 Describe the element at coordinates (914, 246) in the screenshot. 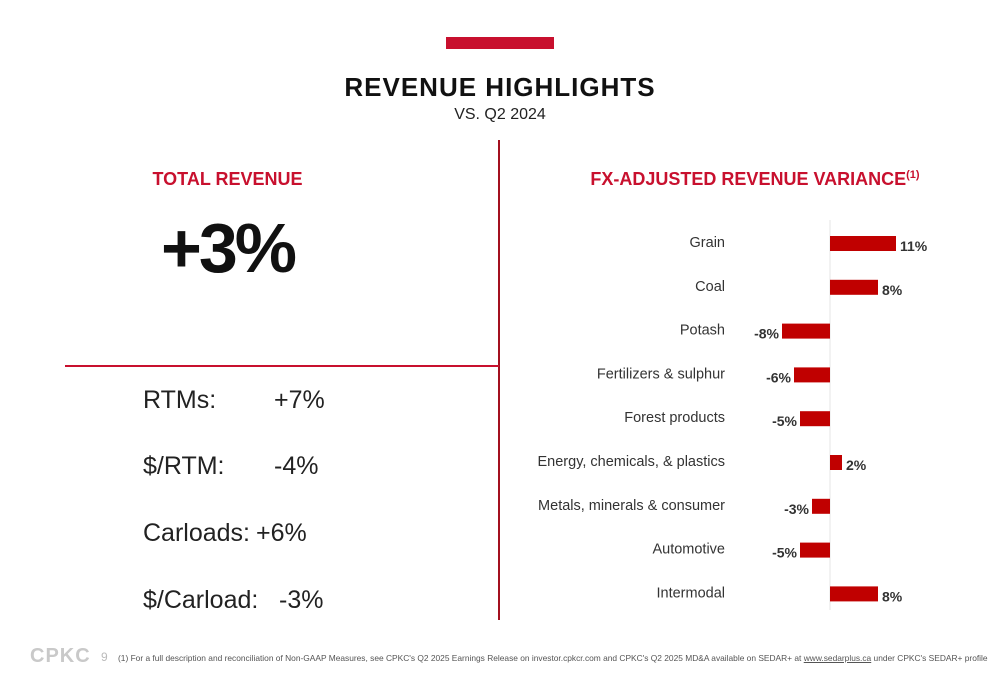

I see `data-label: 11%` at that location.